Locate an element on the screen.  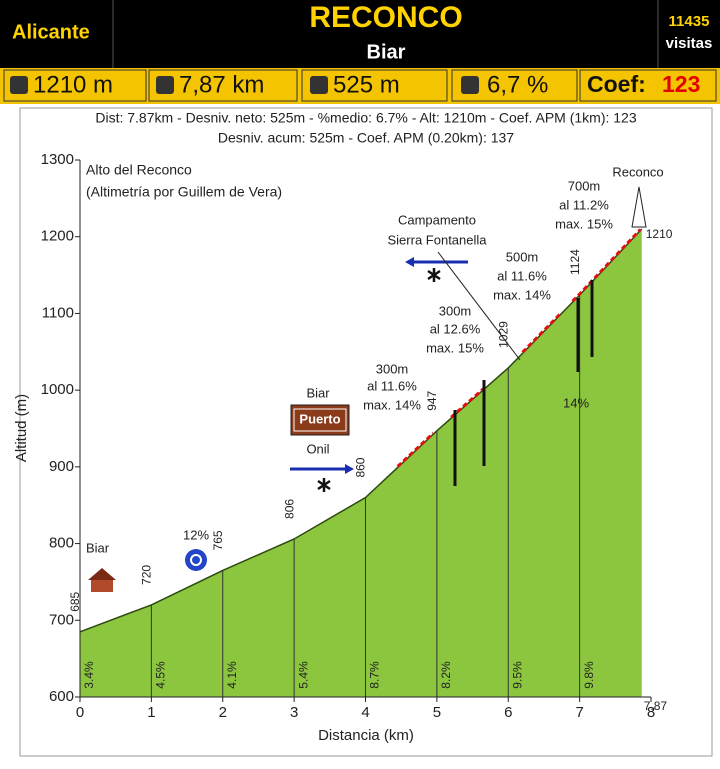
puerto-sign is located at coordinates (320, 420).